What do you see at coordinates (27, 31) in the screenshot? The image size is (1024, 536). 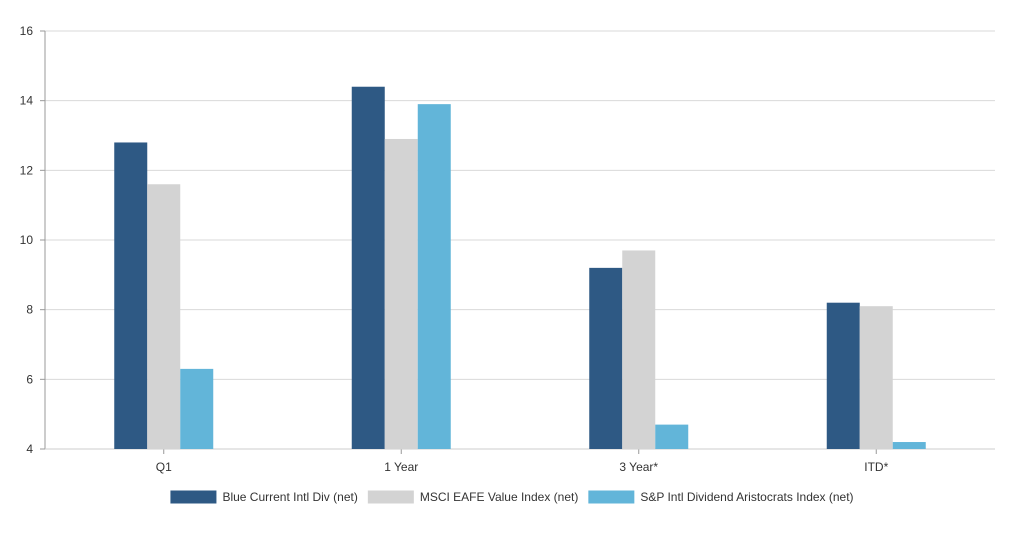 I see `y-tick-label: 16` at bounding box center [27, 31].